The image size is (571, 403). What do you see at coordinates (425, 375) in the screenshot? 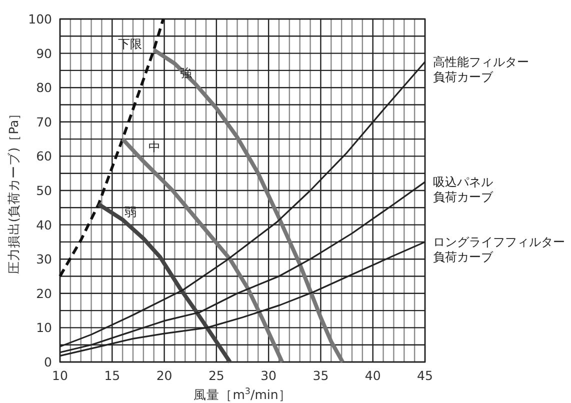
I see `x-tick-label: 45` at bounding box center [425, 375].